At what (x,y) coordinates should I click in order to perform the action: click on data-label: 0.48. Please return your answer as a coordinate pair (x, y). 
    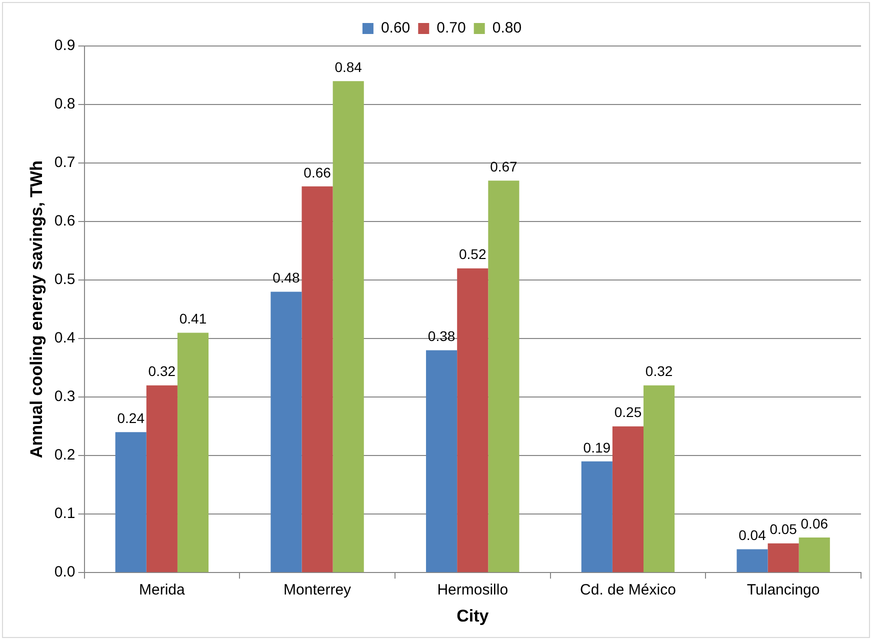
    Looking at the image, I should click on (286, 278).